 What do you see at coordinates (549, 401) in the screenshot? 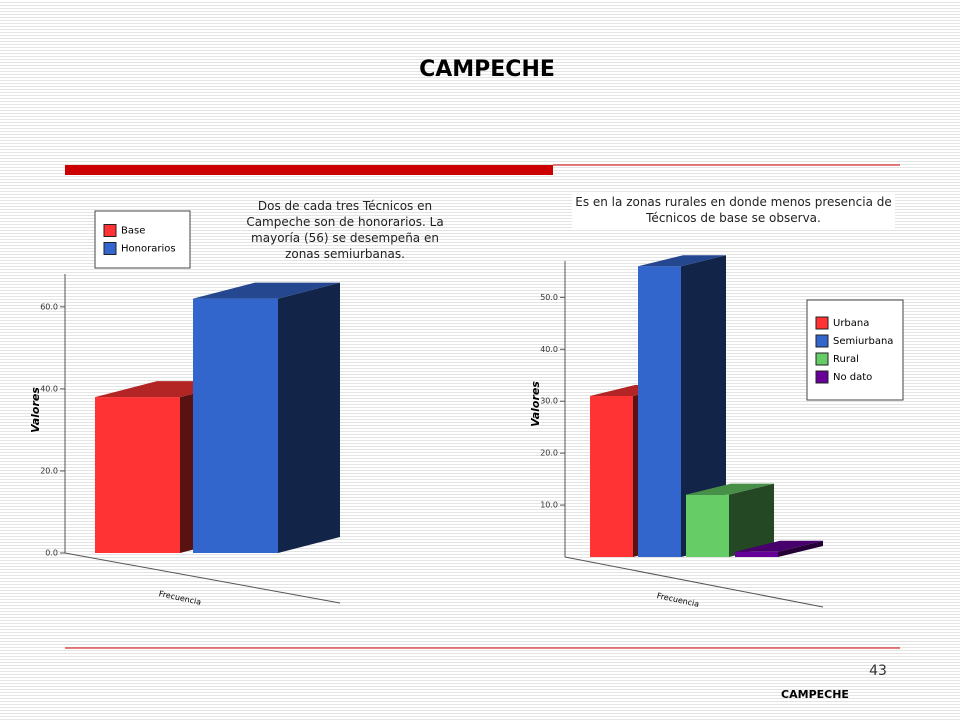
I see `y-tick-label: 30.0` at bounding box center [549, 401].